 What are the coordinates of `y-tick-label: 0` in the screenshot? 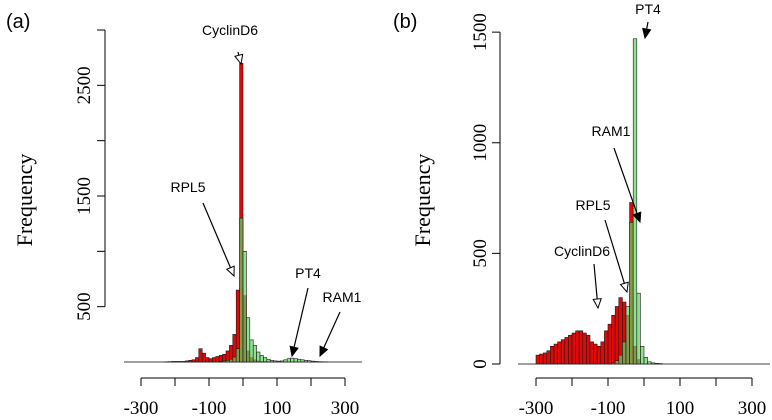 It's located at (480, 364).